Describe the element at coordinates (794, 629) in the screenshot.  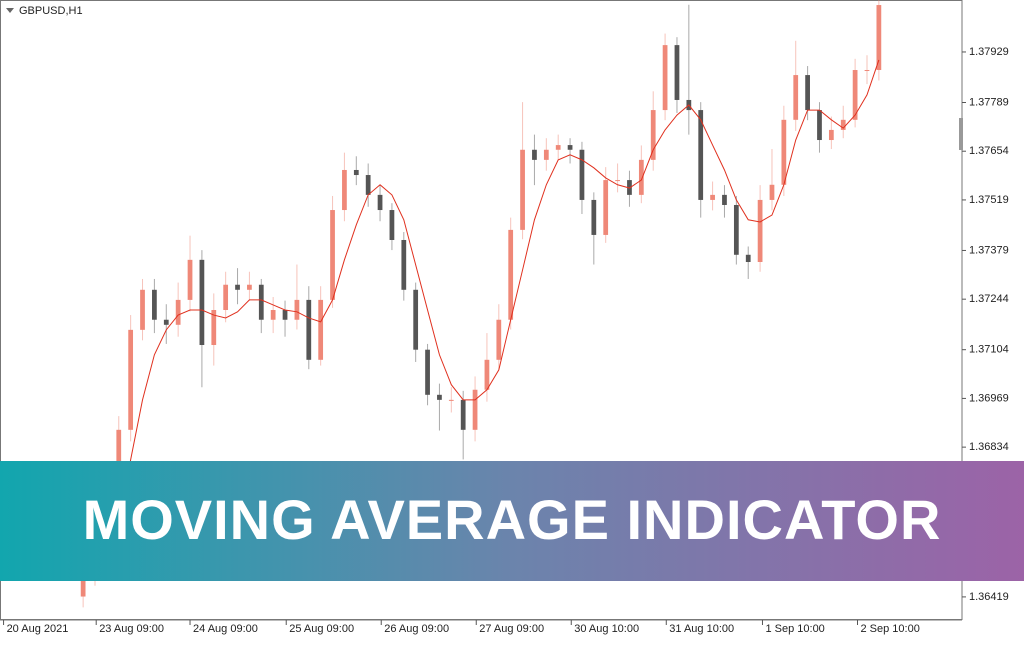
I see `x-tick-label: 1 Sep 10:00` at that location.